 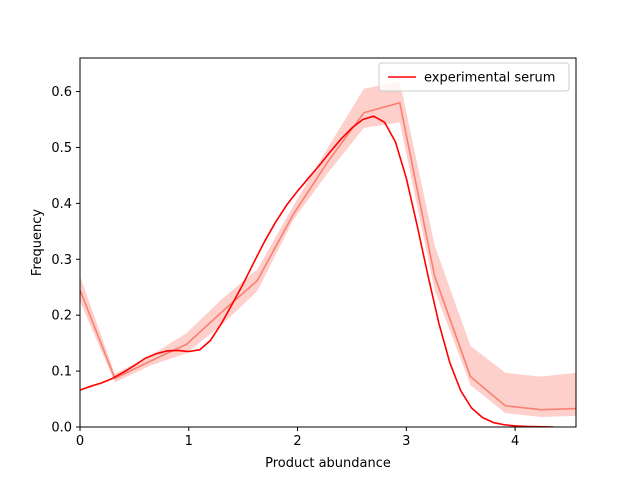 What do you see at coordinates (61, 372) in the screenshot?
I see `y-tick-label: 0.1` at bounding box center [61, 372].